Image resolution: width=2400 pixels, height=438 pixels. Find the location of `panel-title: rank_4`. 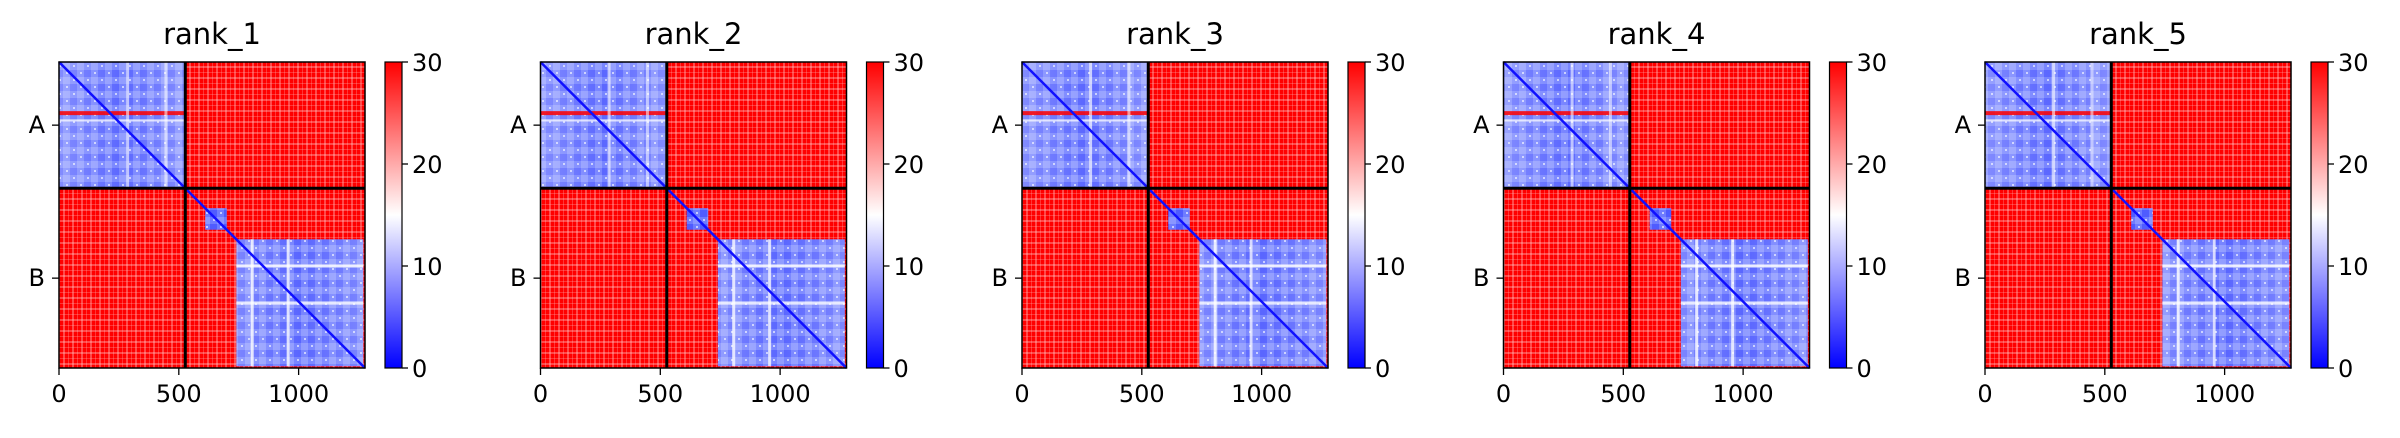

panel-title: rank_4 is located at coordinates (1657, 34).